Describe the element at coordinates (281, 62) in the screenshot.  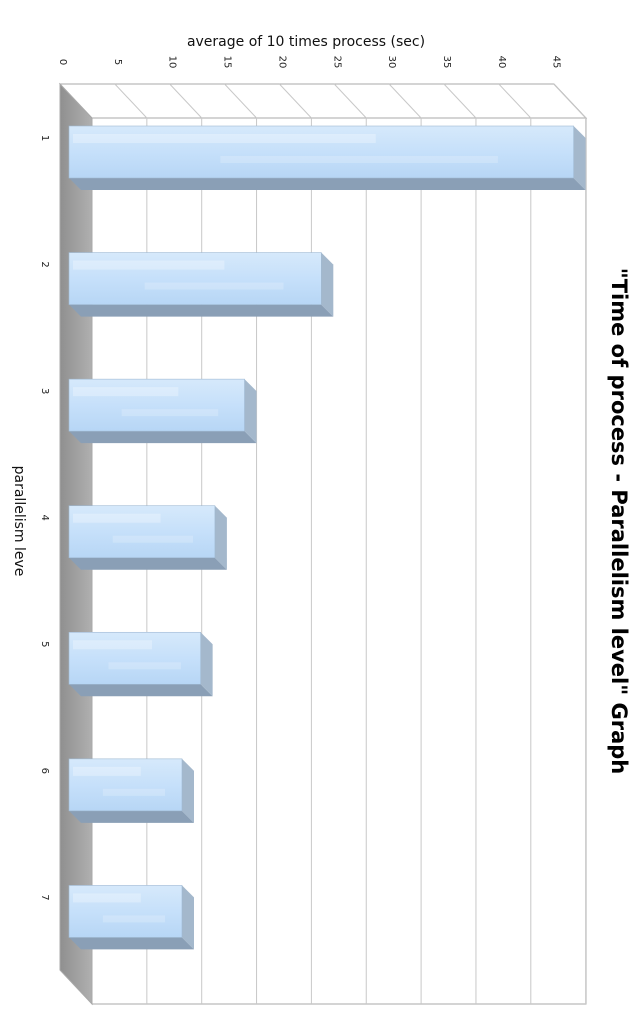
I see `x-tick-label: 20` at that location.